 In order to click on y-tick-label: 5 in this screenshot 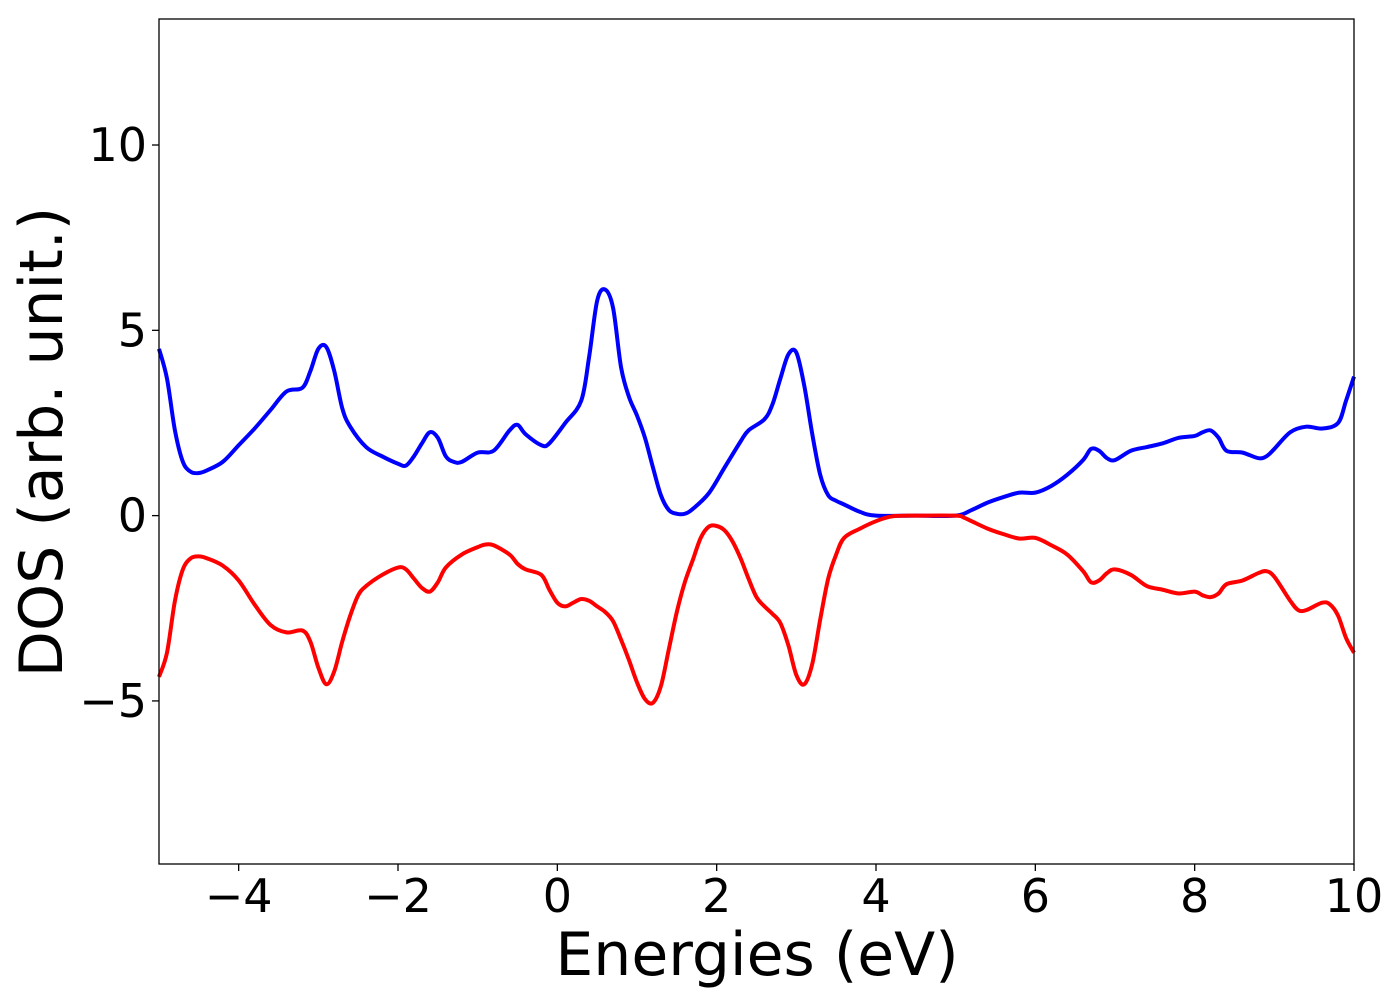, I will do `click(132, 330)`.